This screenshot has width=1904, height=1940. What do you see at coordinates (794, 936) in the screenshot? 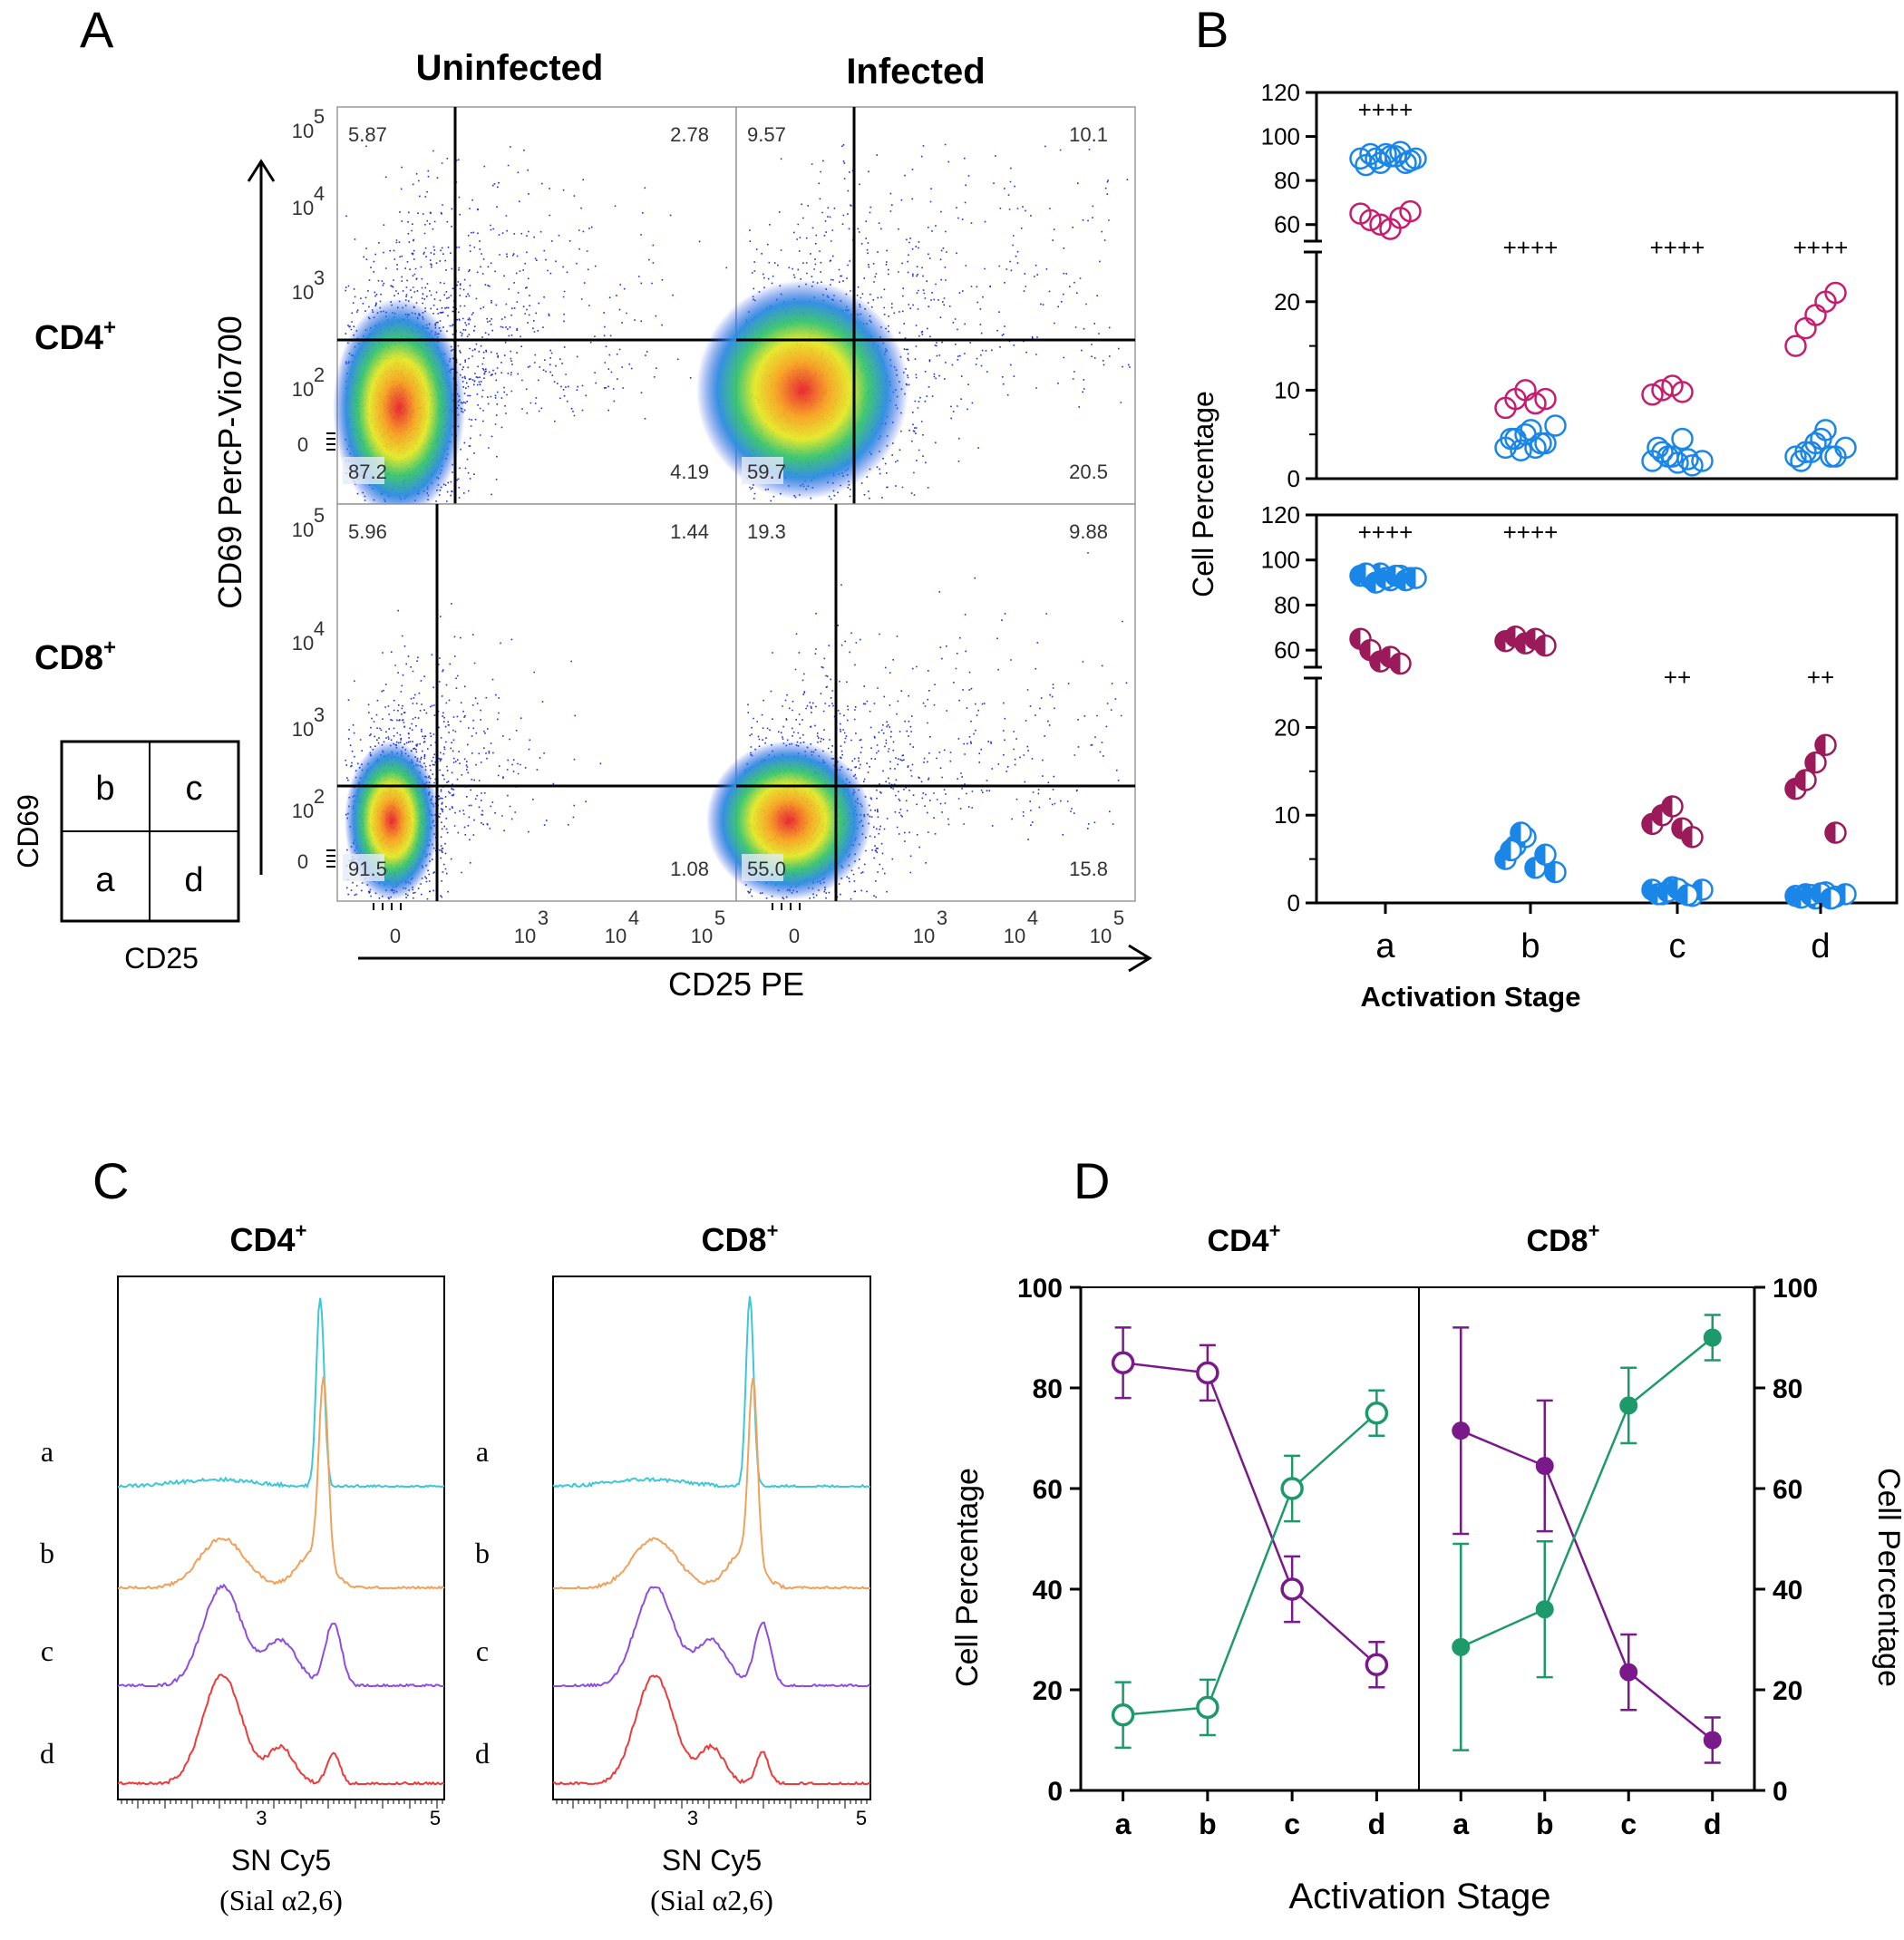
I see `flow-x-zero-label: 0` at bounding box center [794, 936].